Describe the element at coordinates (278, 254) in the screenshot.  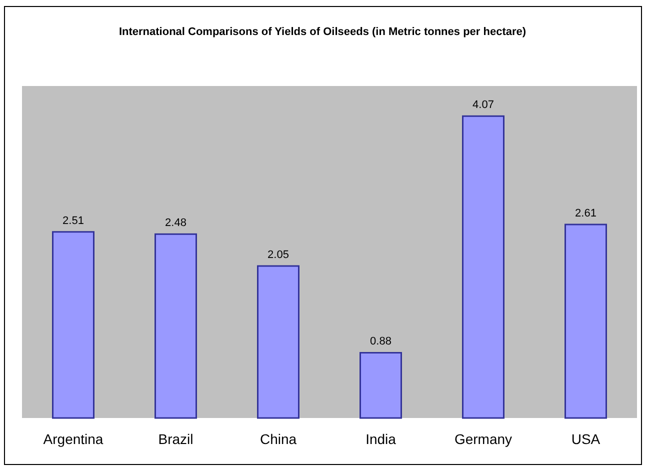
I see `data-label: 2.05` at that location.